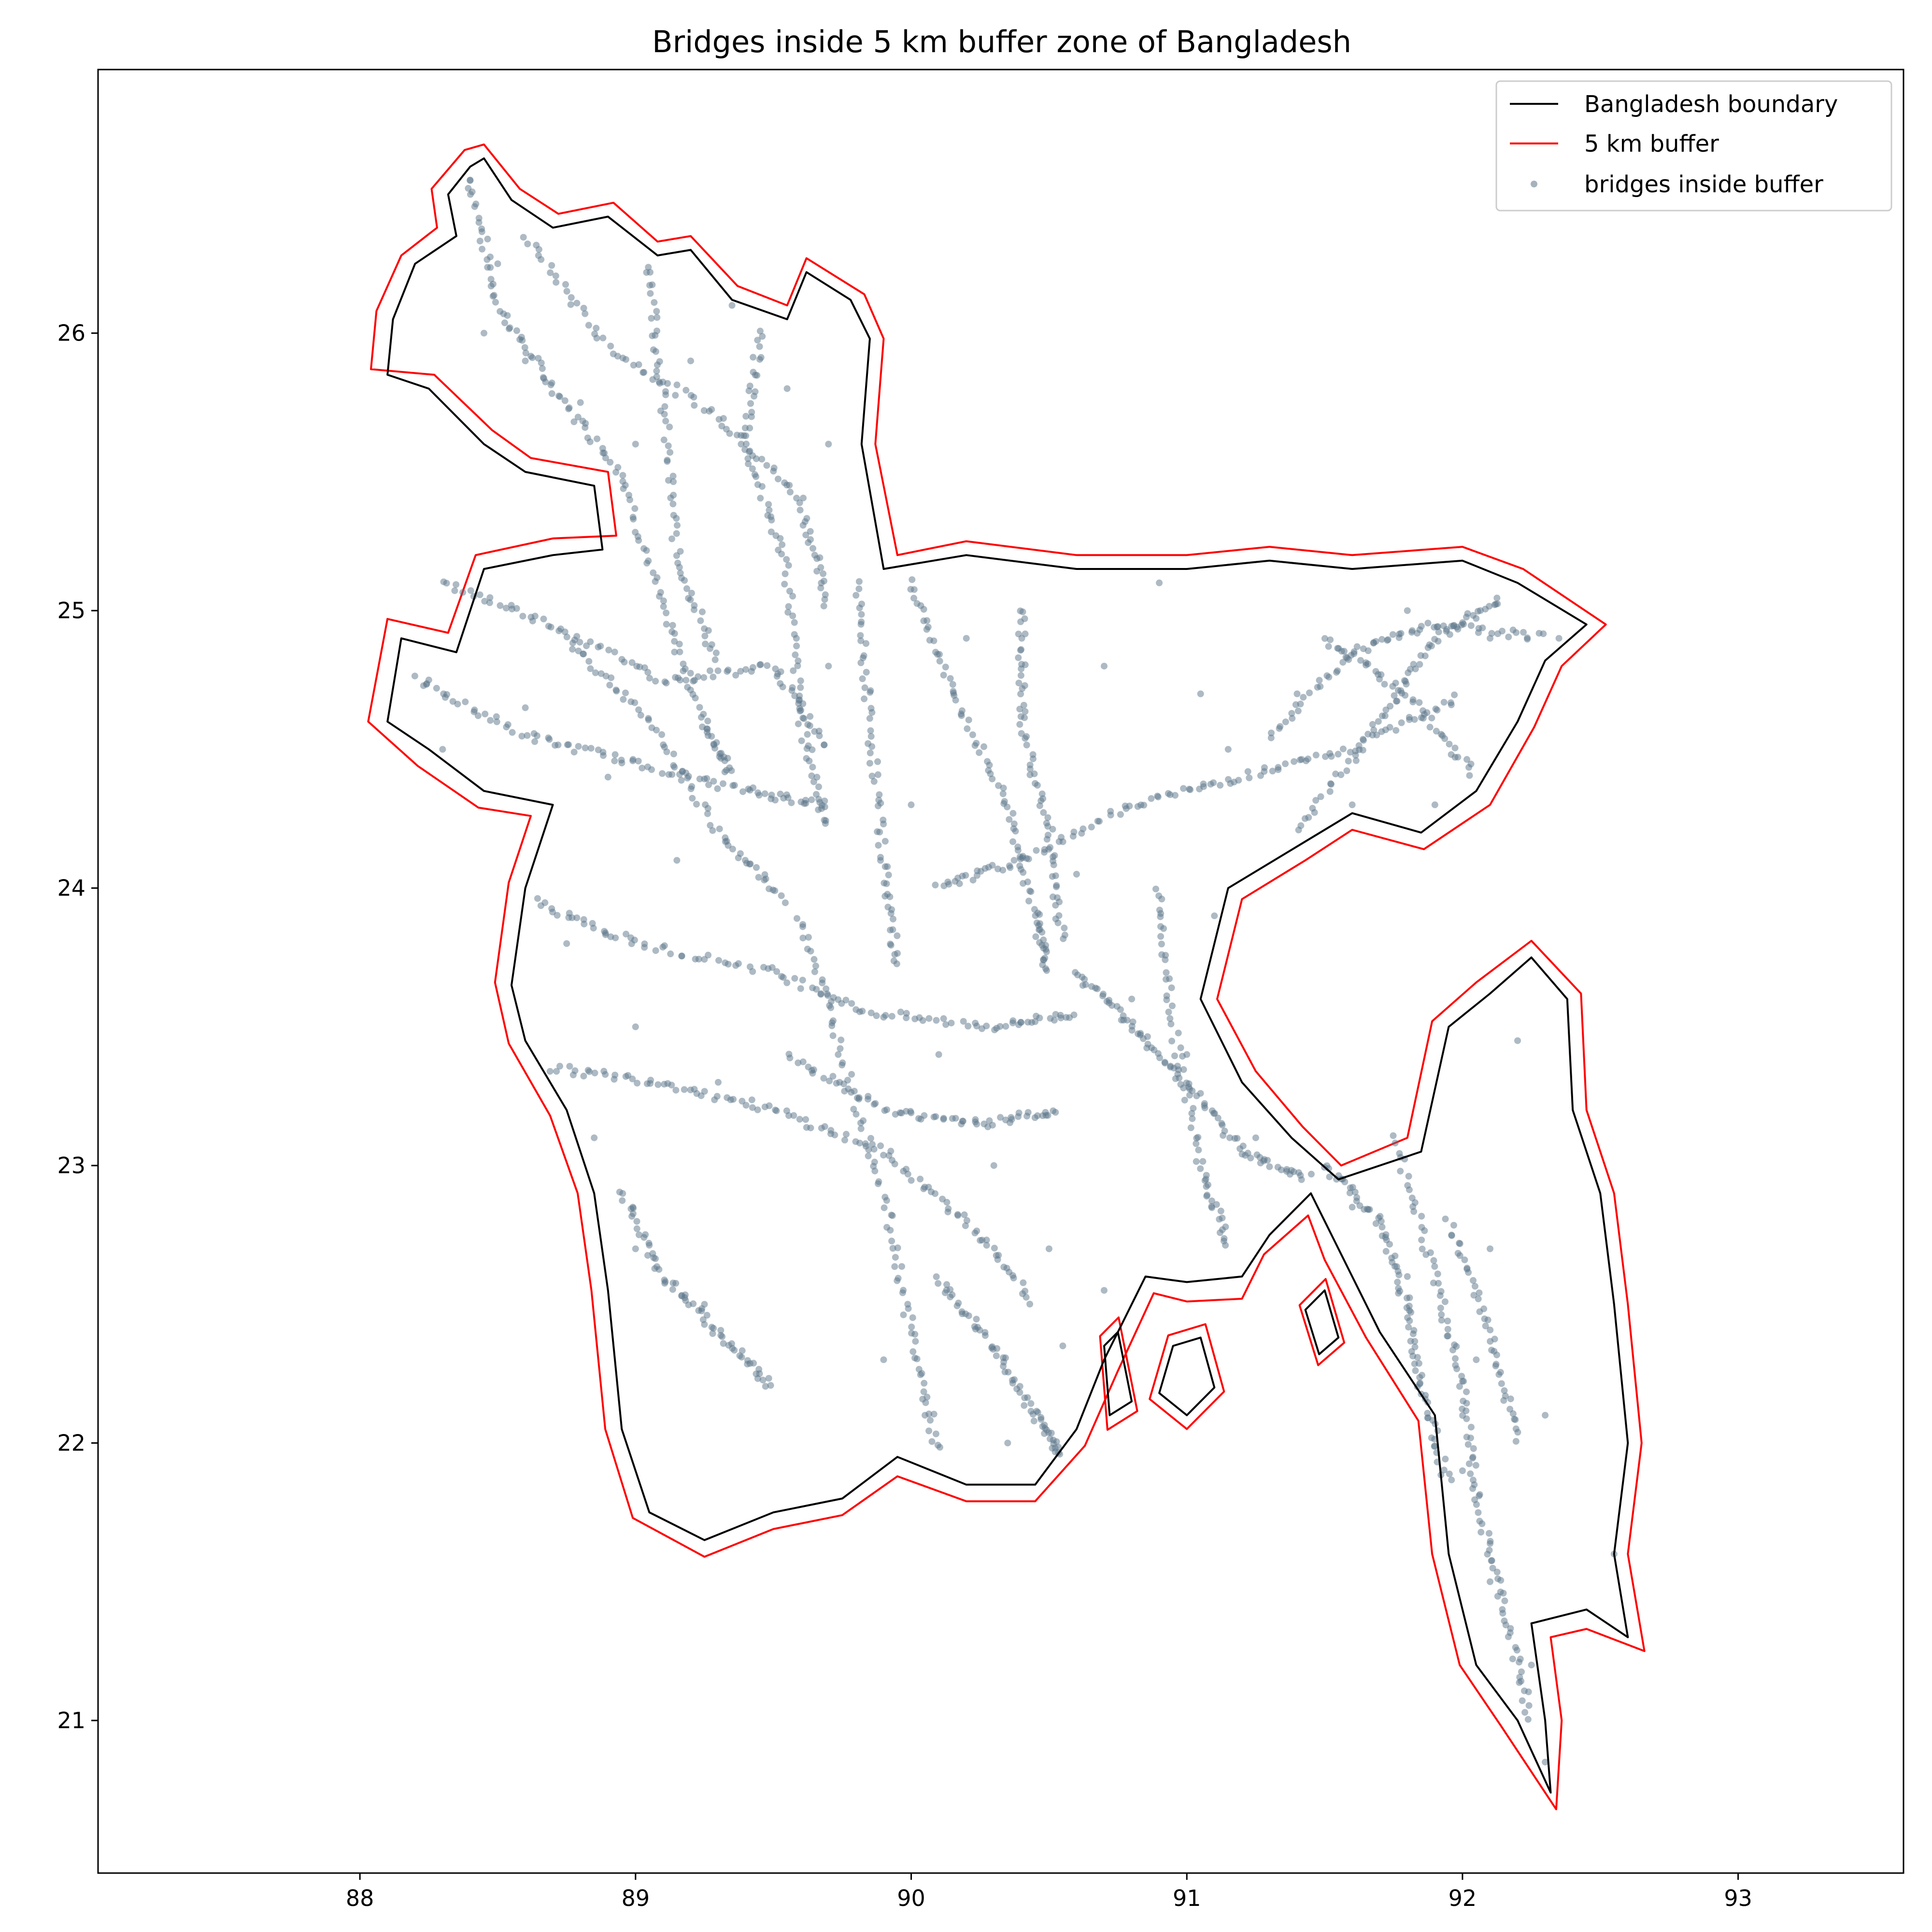  What do you see at coordinates (1693, 146) in the screenshot?
I see `legend-box` at bounding box center [1693, 146].